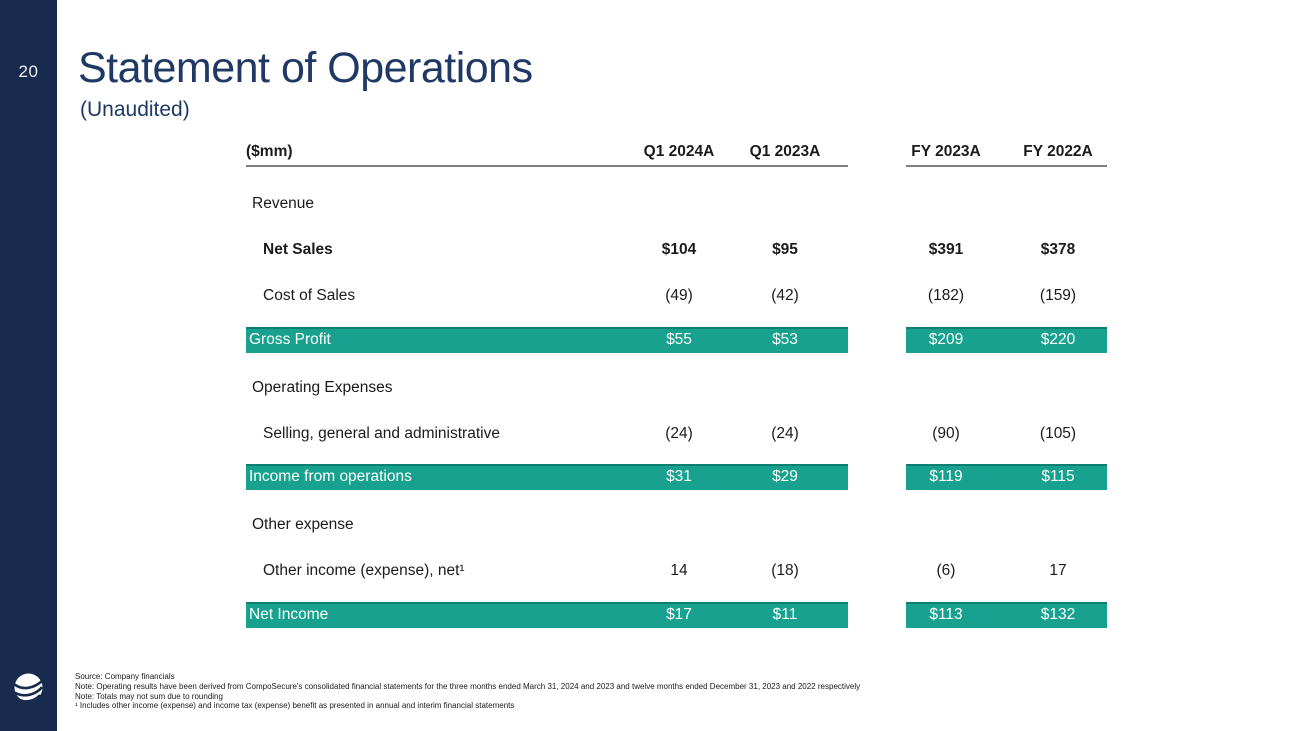 This screenshot has width=1300, height=731. I want to click on cell-value: $31, so click(679, 476).